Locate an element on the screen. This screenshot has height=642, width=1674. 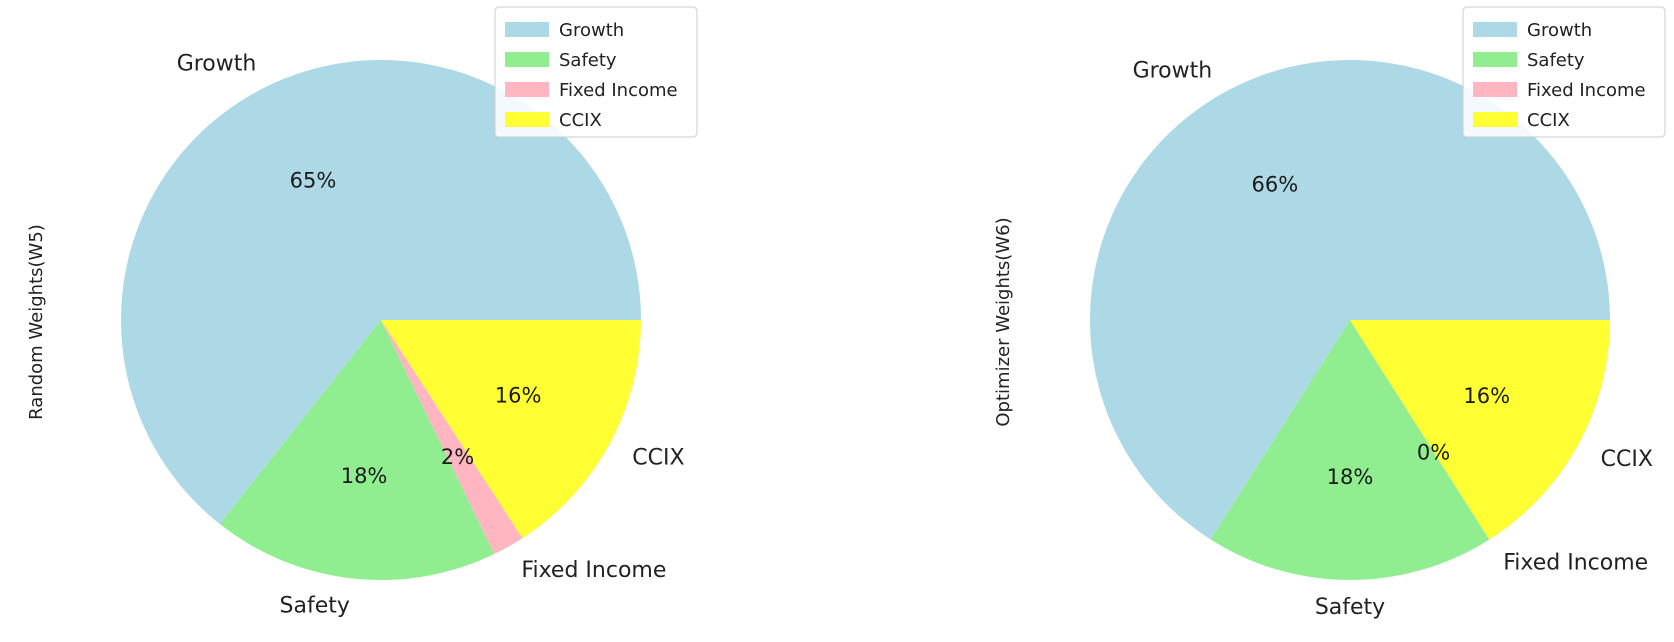
optimizer-weights-w6--legend-swatch-growth is located at coordinates (1495, 29).